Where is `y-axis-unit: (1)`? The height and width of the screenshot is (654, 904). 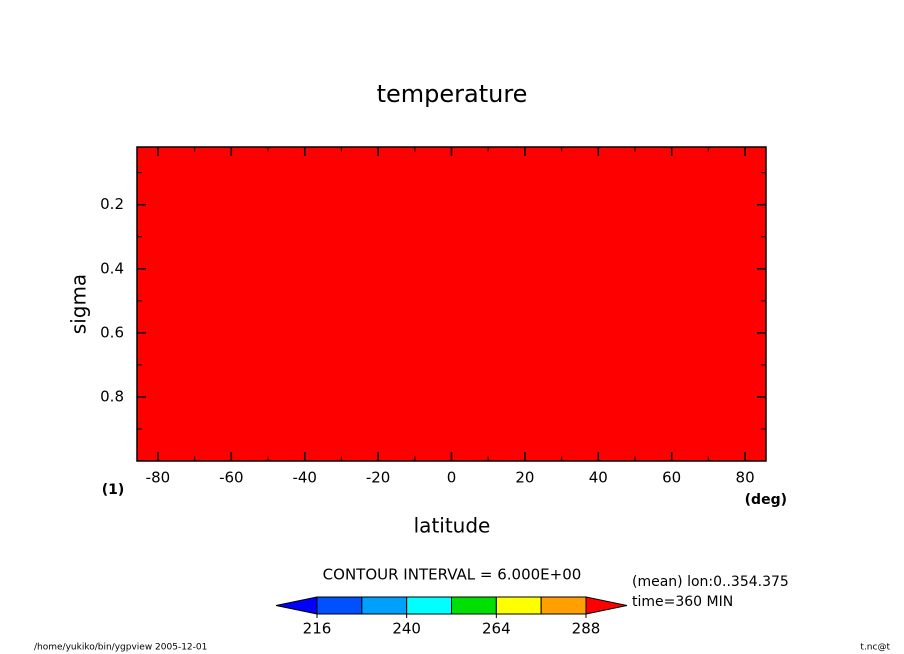 y-axis-unit: (1) is located at coordinates (113, 490).